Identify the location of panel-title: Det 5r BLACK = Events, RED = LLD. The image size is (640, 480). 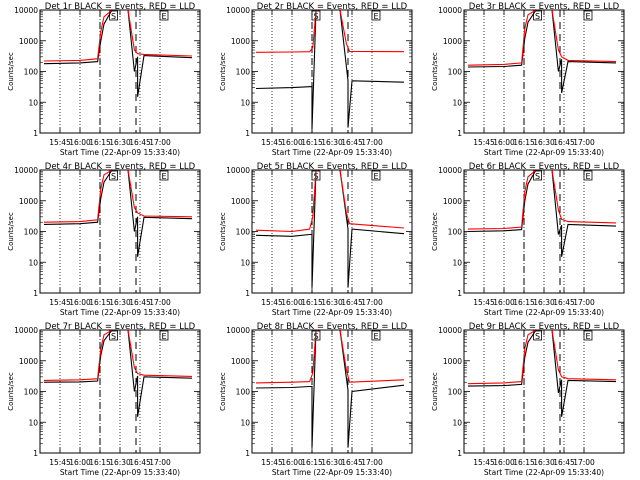
(332, 167).